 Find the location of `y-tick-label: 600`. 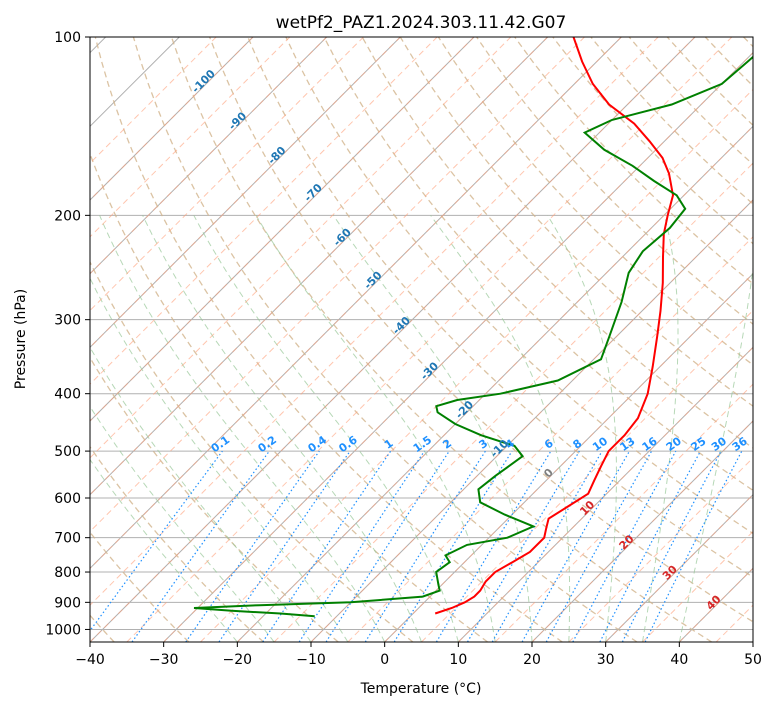

y-tick-label: 600 is located at coordinates (67, 499).